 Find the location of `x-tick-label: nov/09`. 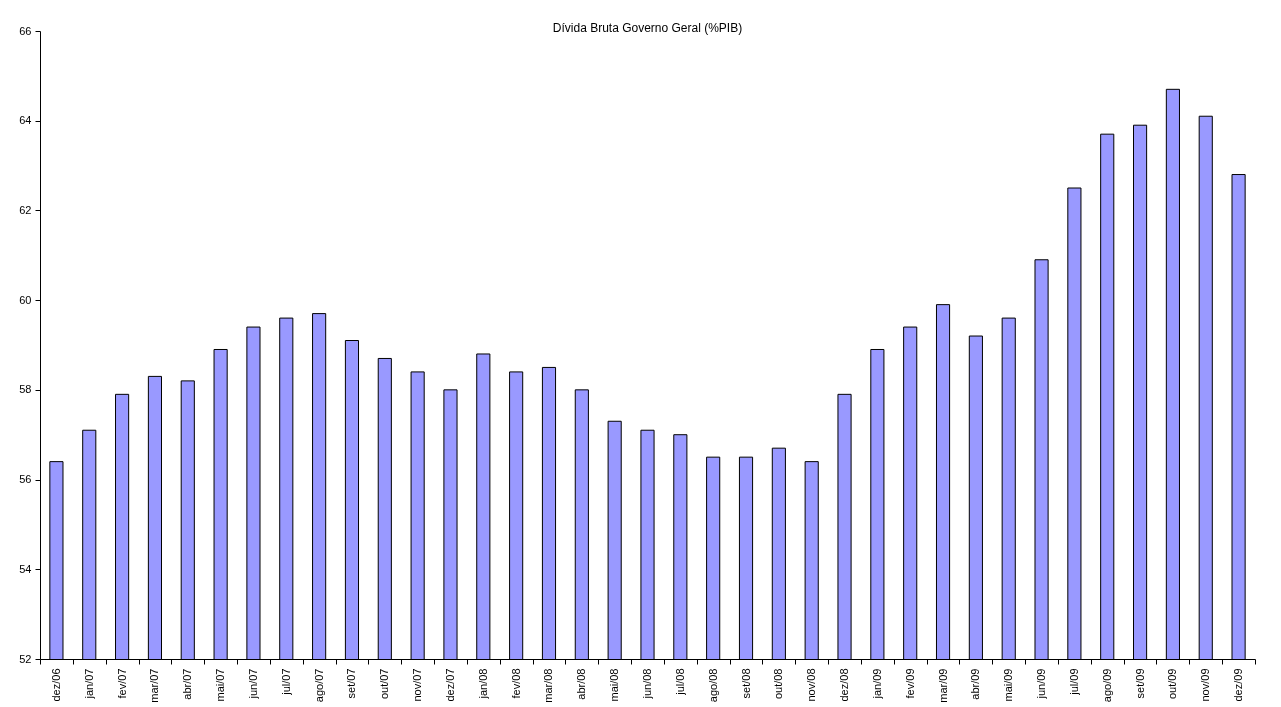

x-tick-label: nov/09 is located at coordinates (1205, 685).